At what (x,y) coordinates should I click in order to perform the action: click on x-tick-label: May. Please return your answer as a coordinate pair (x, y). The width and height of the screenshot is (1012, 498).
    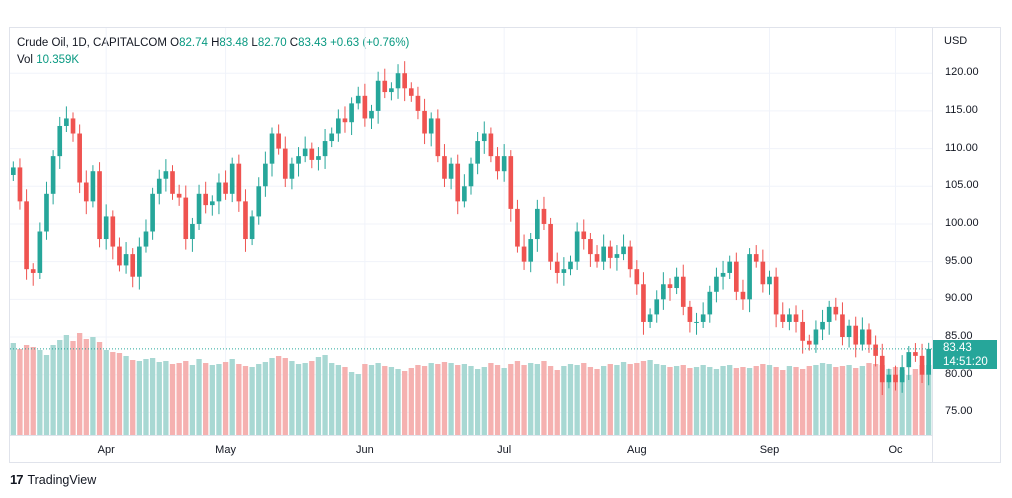
    Looking at the image, I should click on (225, 450).